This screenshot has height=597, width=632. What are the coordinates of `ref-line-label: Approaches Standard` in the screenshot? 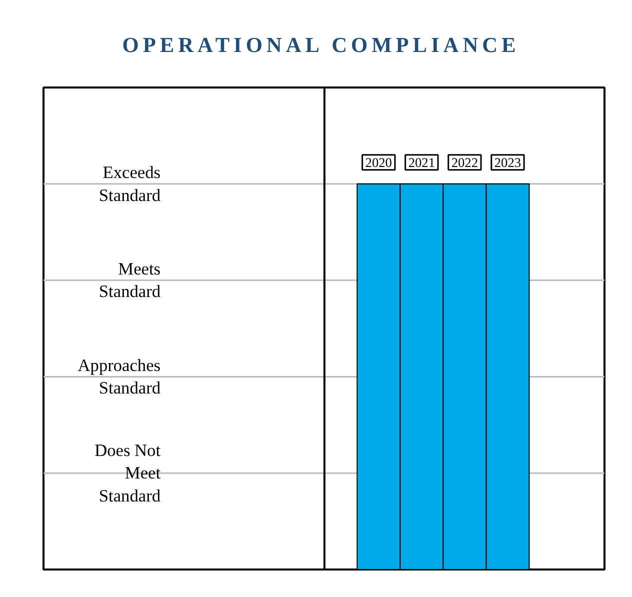 It's located at (119, 377).